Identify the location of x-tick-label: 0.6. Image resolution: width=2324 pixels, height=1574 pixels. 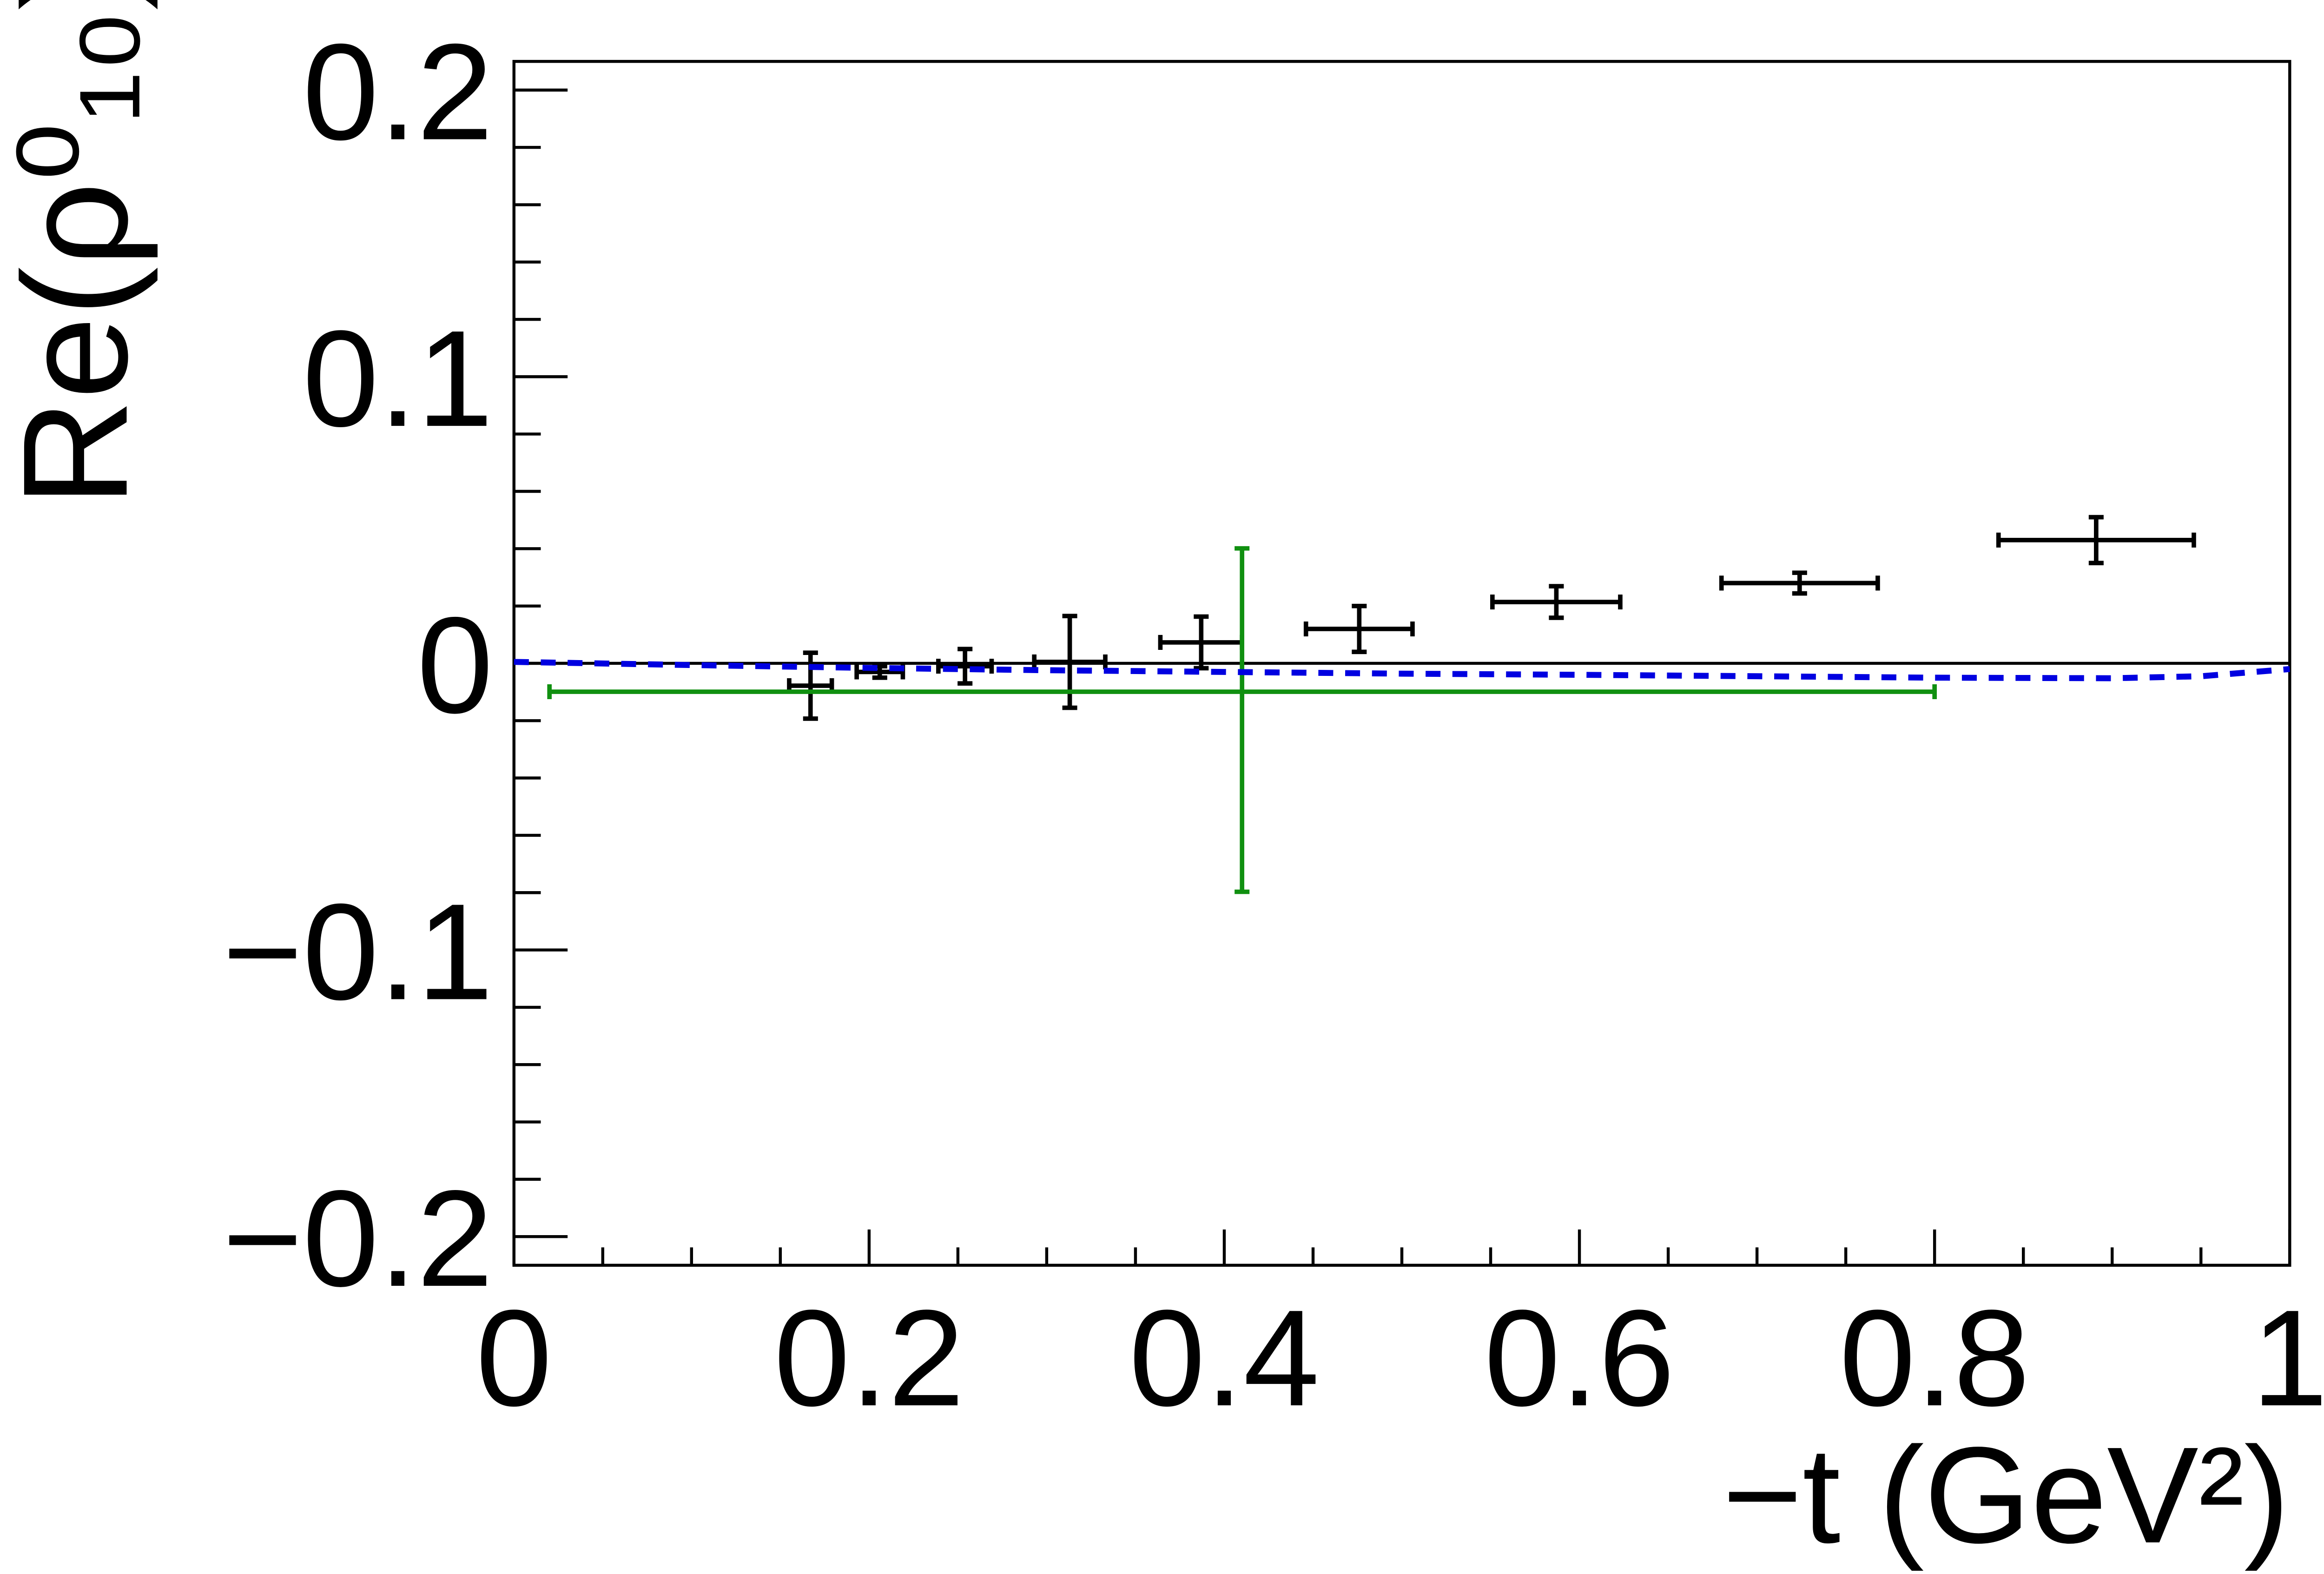
(1579, 1358).